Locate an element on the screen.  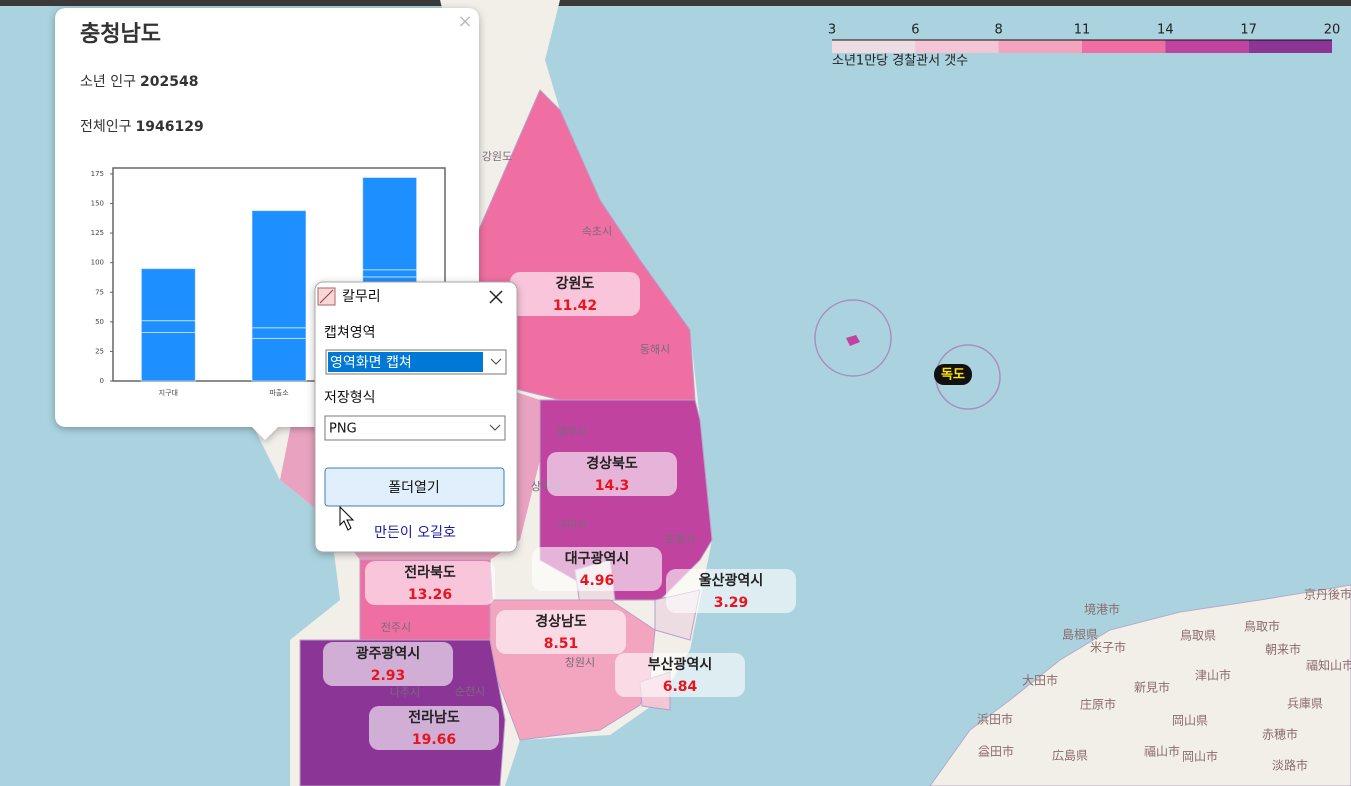
x-tick-label: 파출소 is located at coordinates (279, 392).